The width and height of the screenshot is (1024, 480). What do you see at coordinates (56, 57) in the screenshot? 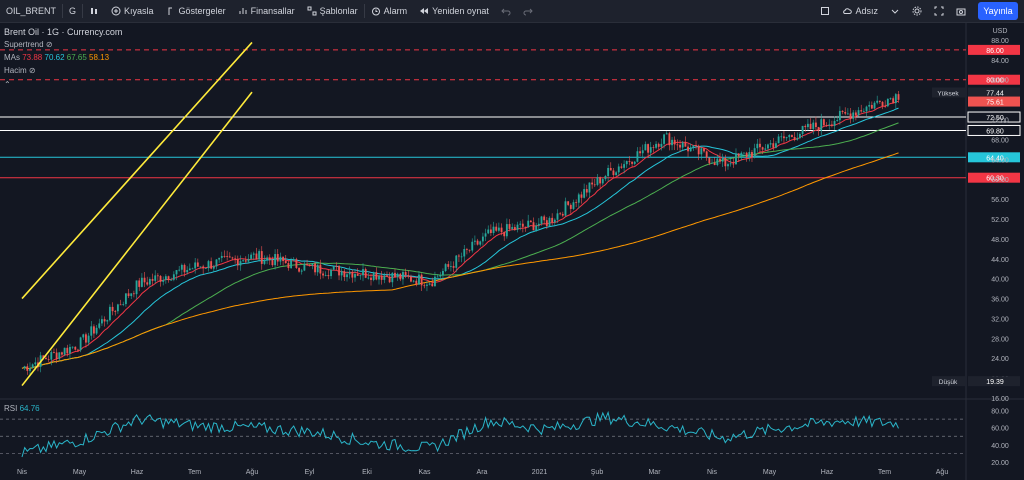
I see `ma-legend: MAs 73.88 70.62 67.65 58.13` at bounding box center [56, 57].